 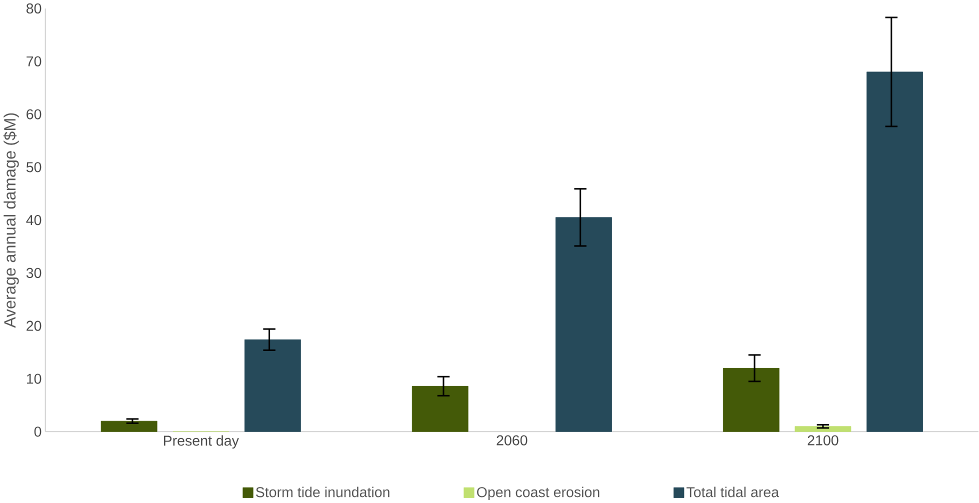 I want to click on x-tick-label: Present day, so click(x=201, y=442).